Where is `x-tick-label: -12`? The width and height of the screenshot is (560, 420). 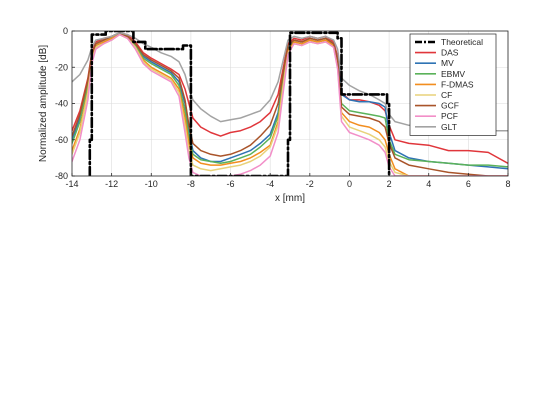
x-tick-label: -12 is located at coordinates (111, 184).